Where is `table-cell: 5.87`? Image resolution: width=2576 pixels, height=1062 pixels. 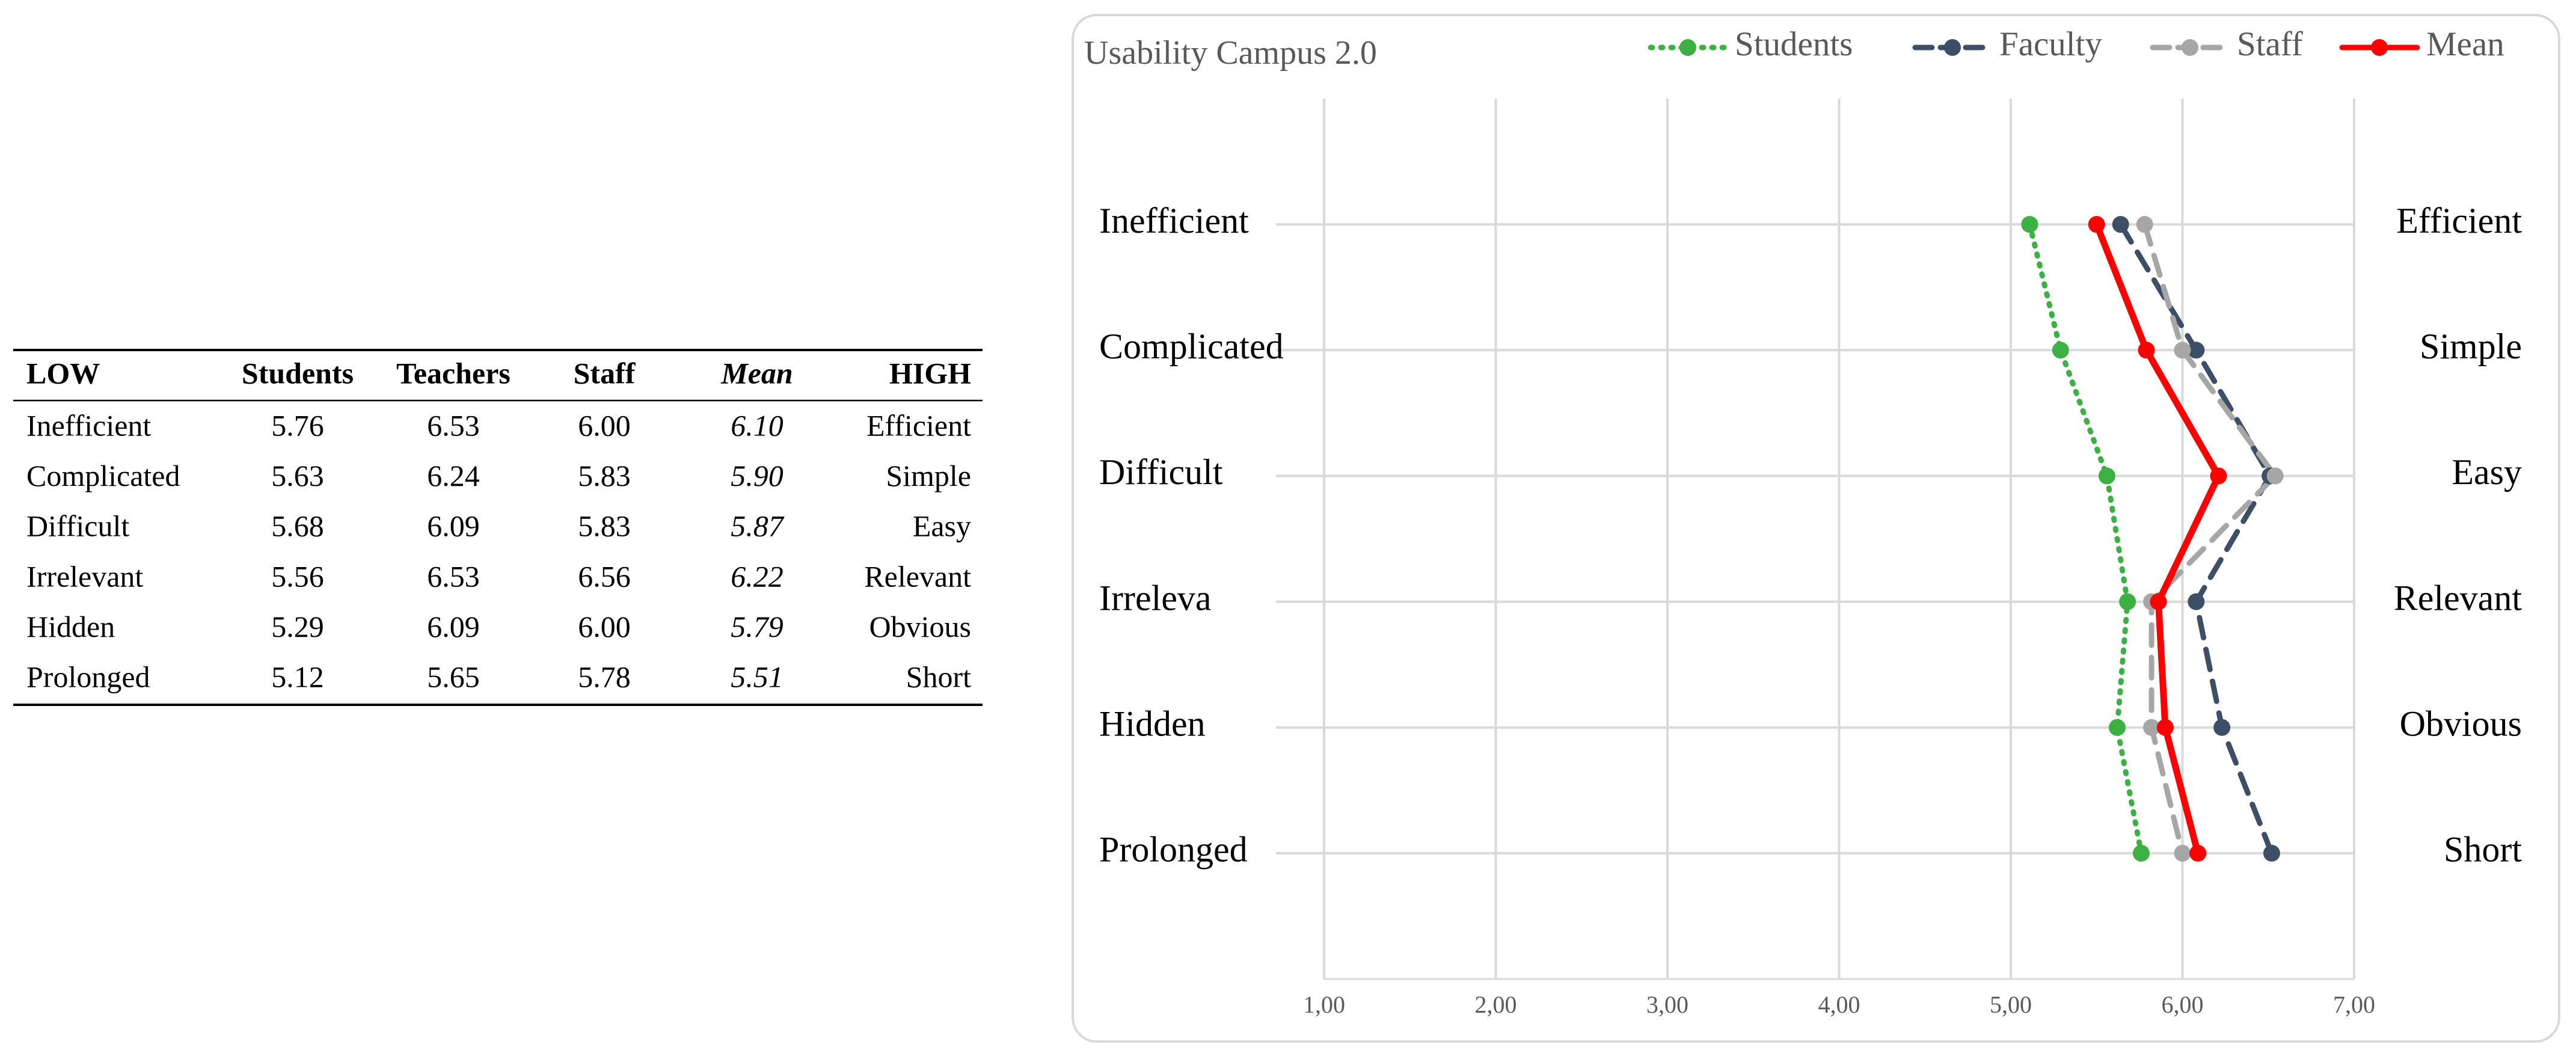
table-cell: 5.87 is located at coordinates (758, 526).